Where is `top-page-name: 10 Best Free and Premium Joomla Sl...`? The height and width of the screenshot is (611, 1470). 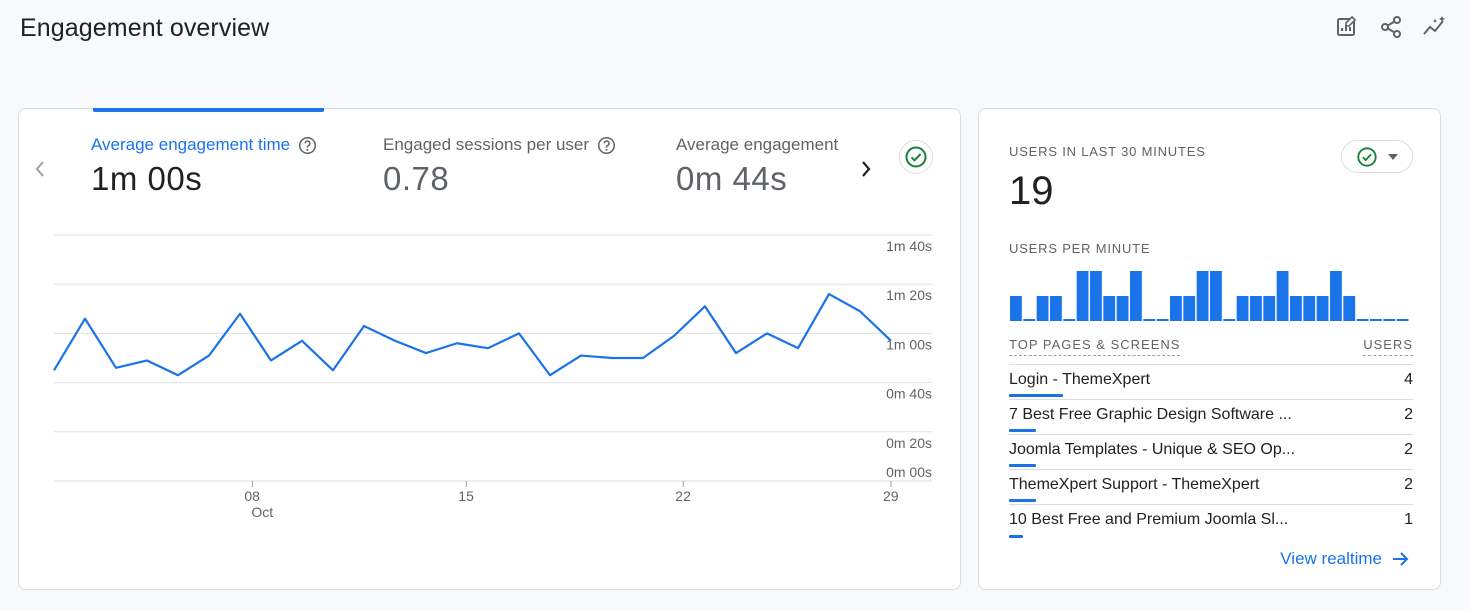
top-page-name: 10 Best Free and Premium Joomla Sl... is located at coordinates (1149, 519).